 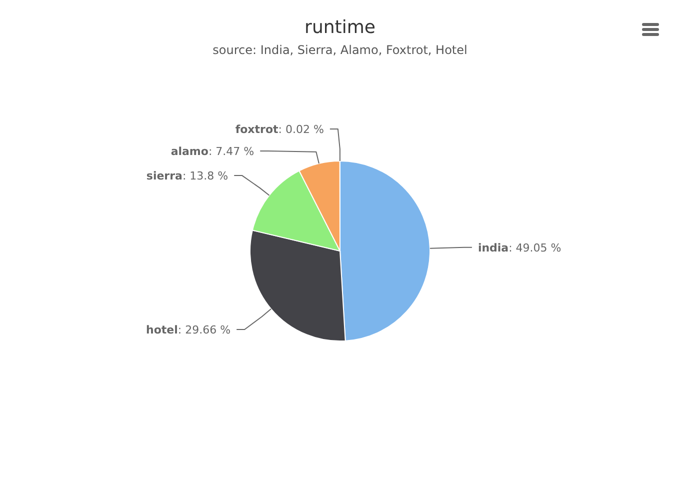 What do you see at coordinates (205, 176) in the screenshot?
I see `data-label: : 13.8 %` at bounding box center [205, 176].